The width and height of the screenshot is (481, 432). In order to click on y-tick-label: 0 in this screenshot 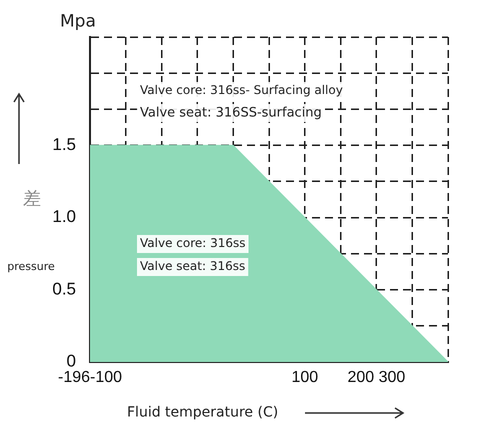, I will do `click(71, 361)`.